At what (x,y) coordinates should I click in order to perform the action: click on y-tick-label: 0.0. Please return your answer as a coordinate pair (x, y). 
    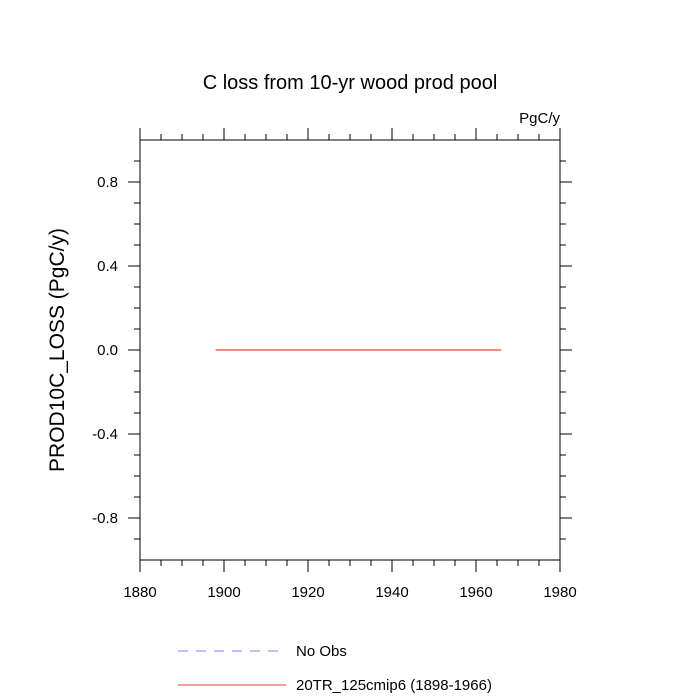
    Looking at the image, I should click on (107, 350).